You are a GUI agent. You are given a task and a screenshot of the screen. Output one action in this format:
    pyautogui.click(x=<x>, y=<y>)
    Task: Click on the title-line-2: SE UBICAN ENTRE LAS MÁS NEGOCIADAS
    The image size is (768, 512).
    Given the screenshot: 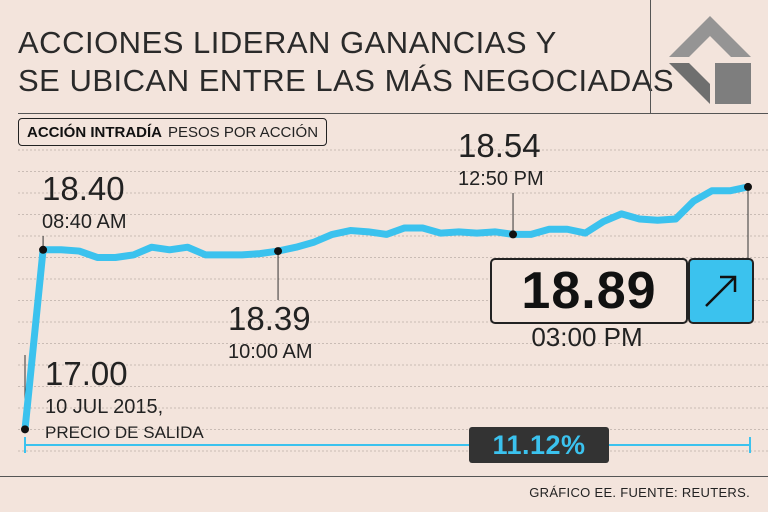 What is the action you would take?
    pyautogui.click(x=346, y=80)
    